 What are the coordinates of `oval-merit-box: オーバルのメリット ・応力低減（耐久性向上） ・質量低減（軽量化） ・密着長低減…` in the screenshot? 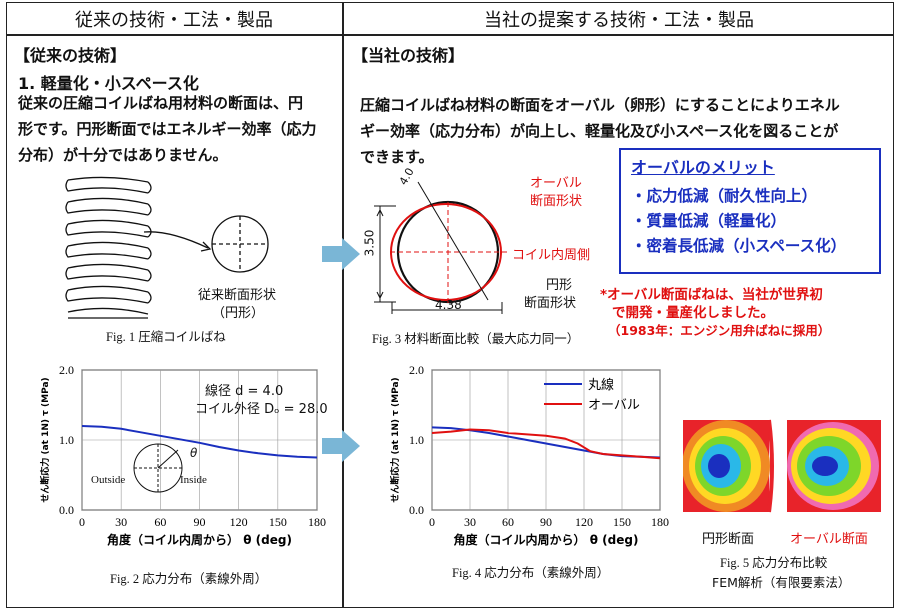 It's located at (750, 211).